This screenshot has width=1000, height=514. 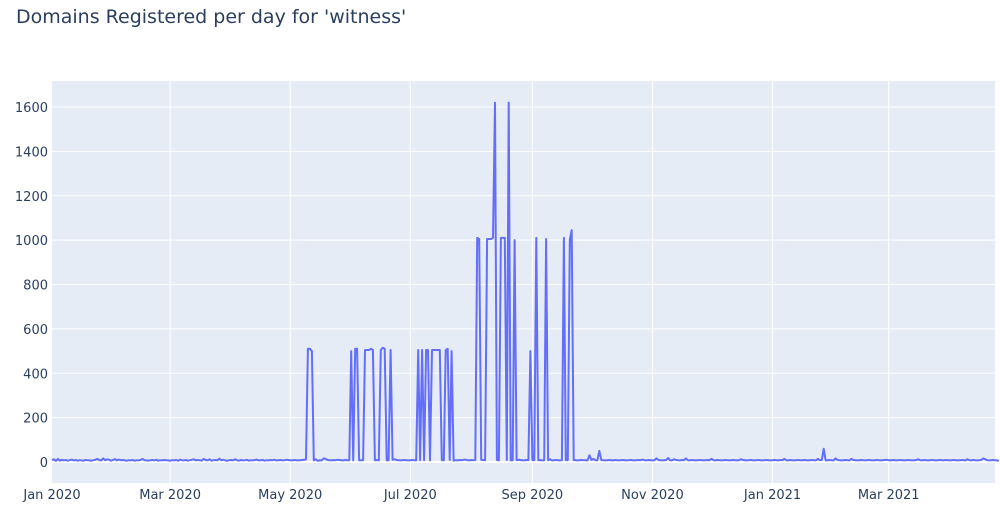 I want to click on y-tick-label: 200, so click(x=35, y=419).